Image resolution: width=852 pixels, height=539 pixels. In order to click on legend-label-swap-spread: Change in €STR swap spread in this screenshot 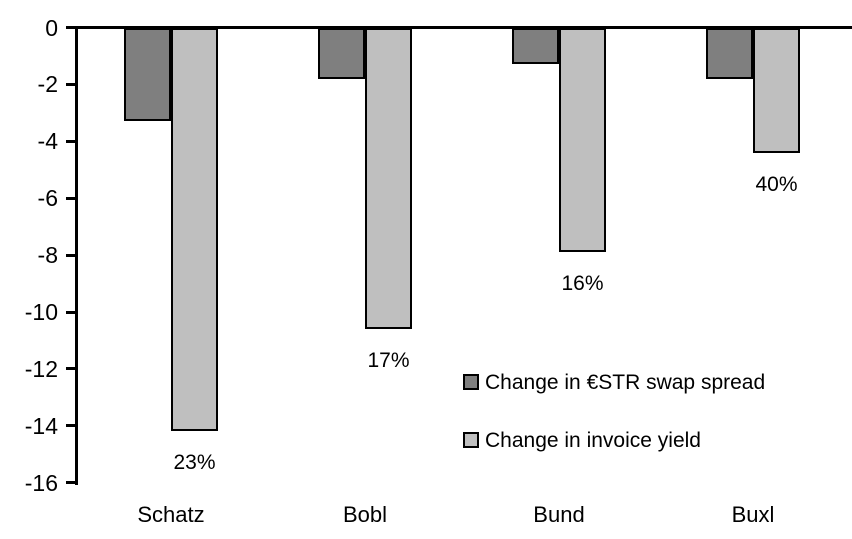, I will do `click(625, 382)`.